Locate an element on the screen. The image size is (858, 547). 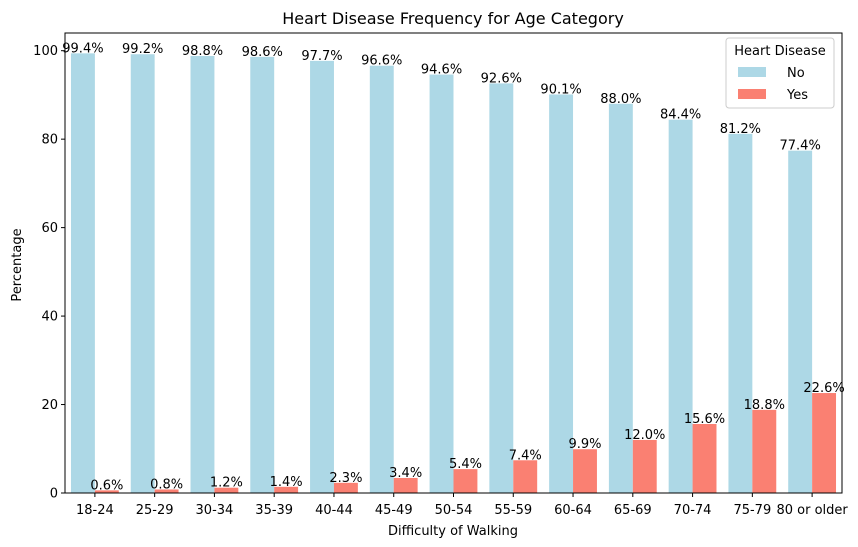
value-label-no-18-24: 99.4% is located at coordinates (82, 48).